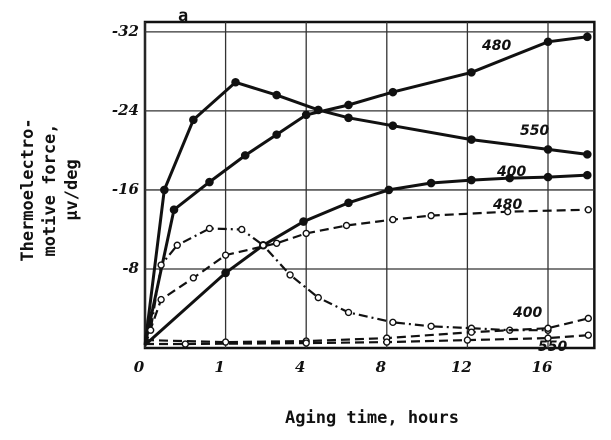  What do you see at coordinates (219, 367) in the screenshot?
I see `x-tick-label: 1` at bounding box center [219, 367].